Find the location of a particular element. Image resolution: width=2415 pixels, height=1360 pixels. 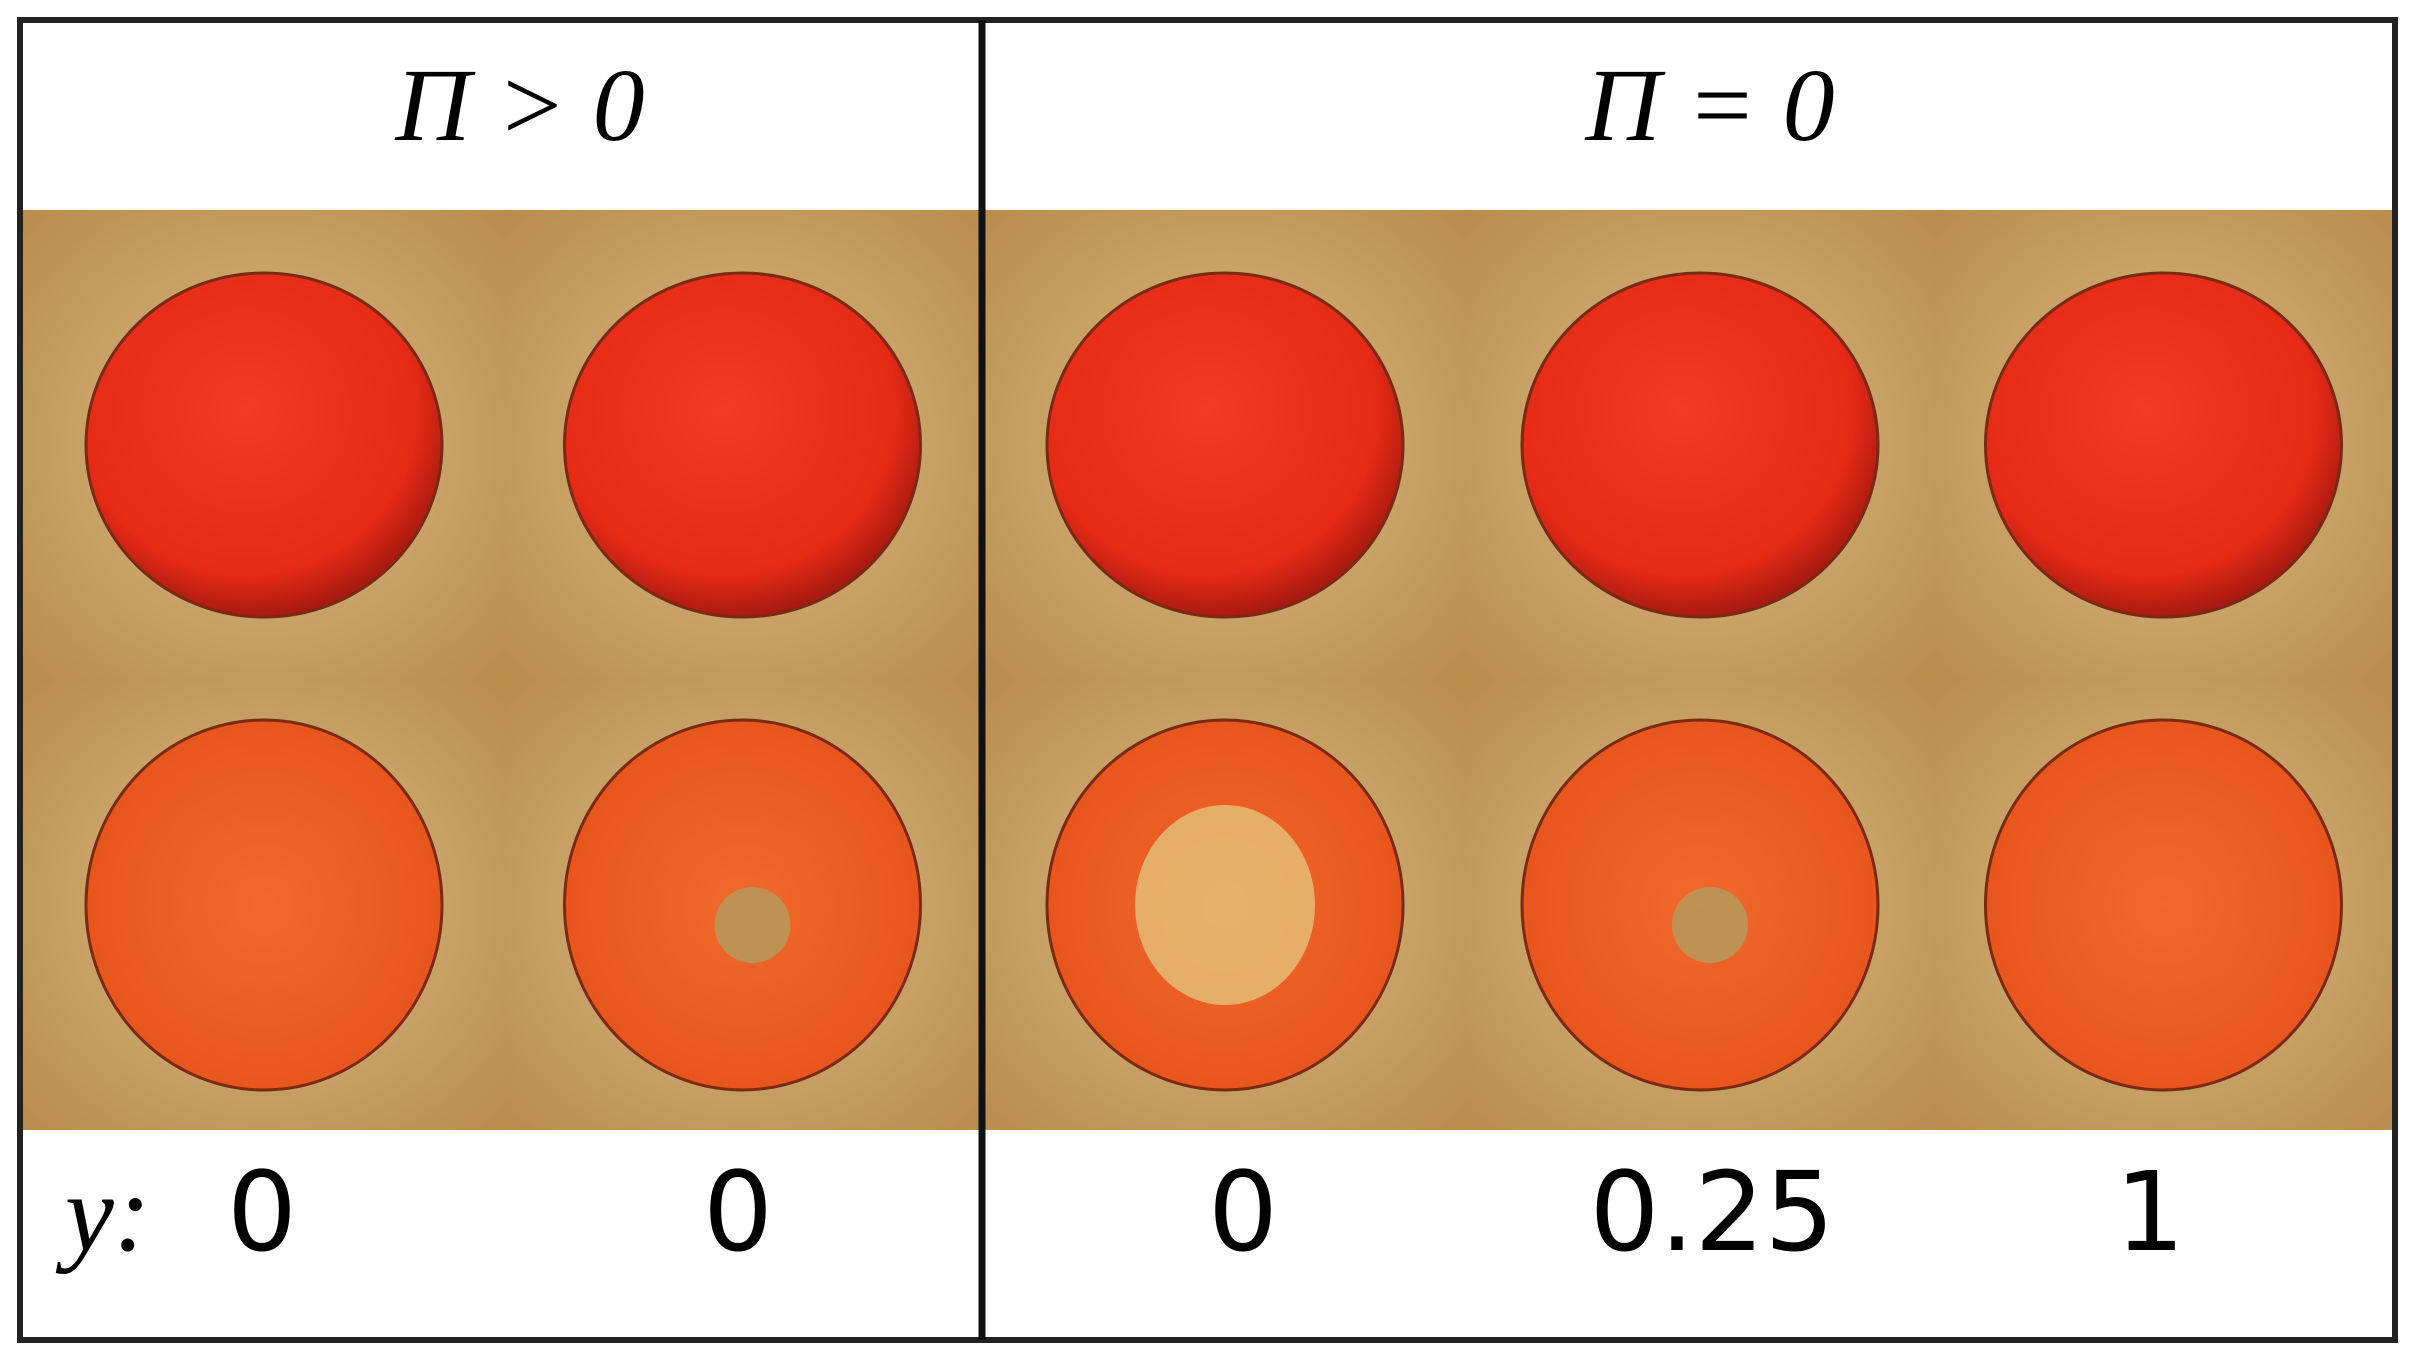

label-prefix: y: is located at coordinates (102, 1213).